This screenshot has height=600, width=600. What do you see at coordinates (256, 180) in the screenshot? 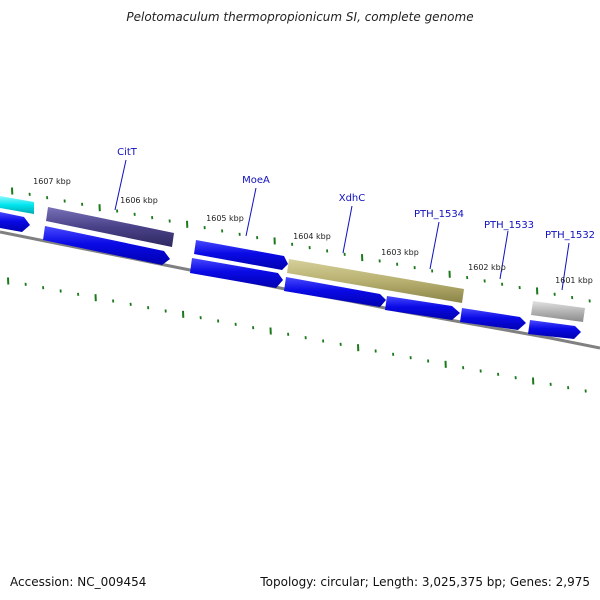
I see `gene-label-moeA: MoeA` at bounding box center [256, 180].